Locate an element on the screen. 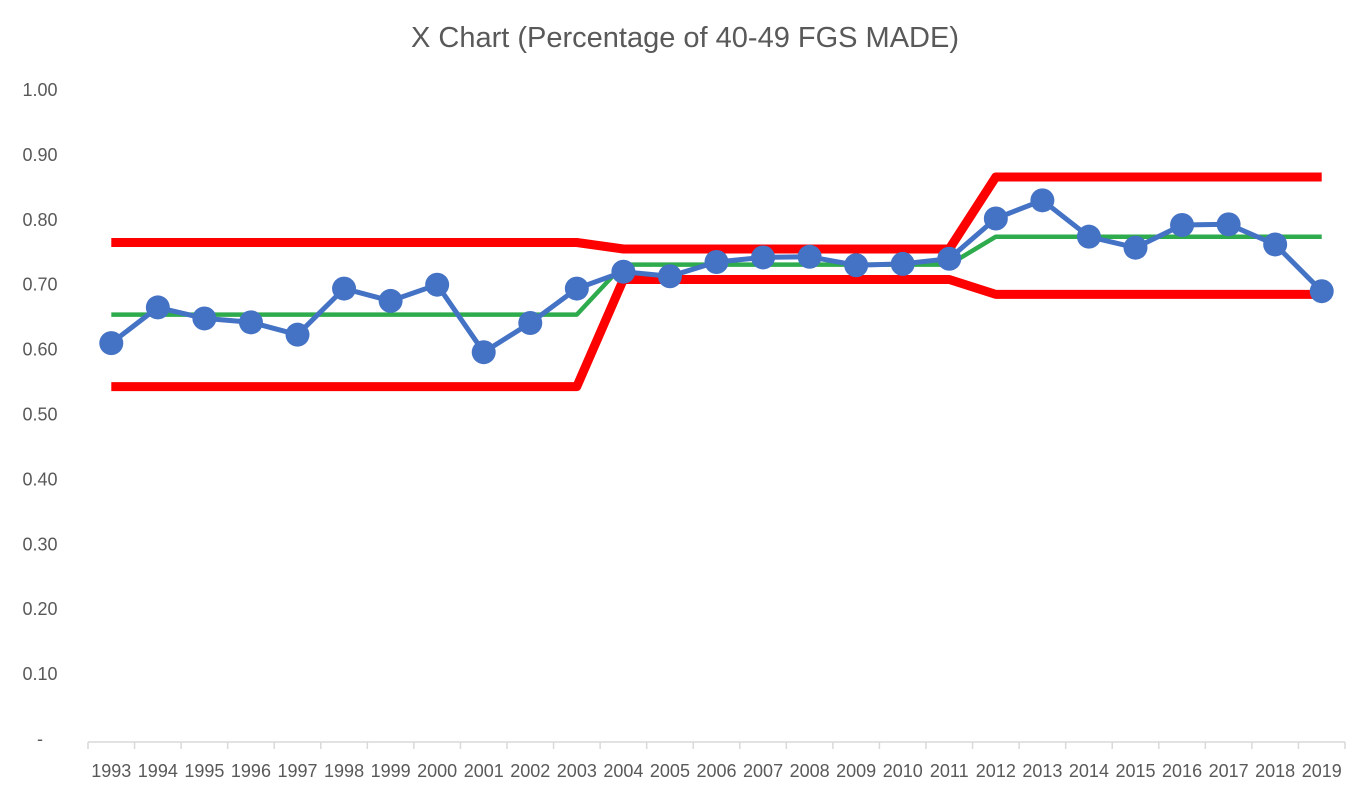 Image resolution: width=1370 pixels, height=800 pixels. y-tick-label: 0.30 is located at coordinates (39, 544).